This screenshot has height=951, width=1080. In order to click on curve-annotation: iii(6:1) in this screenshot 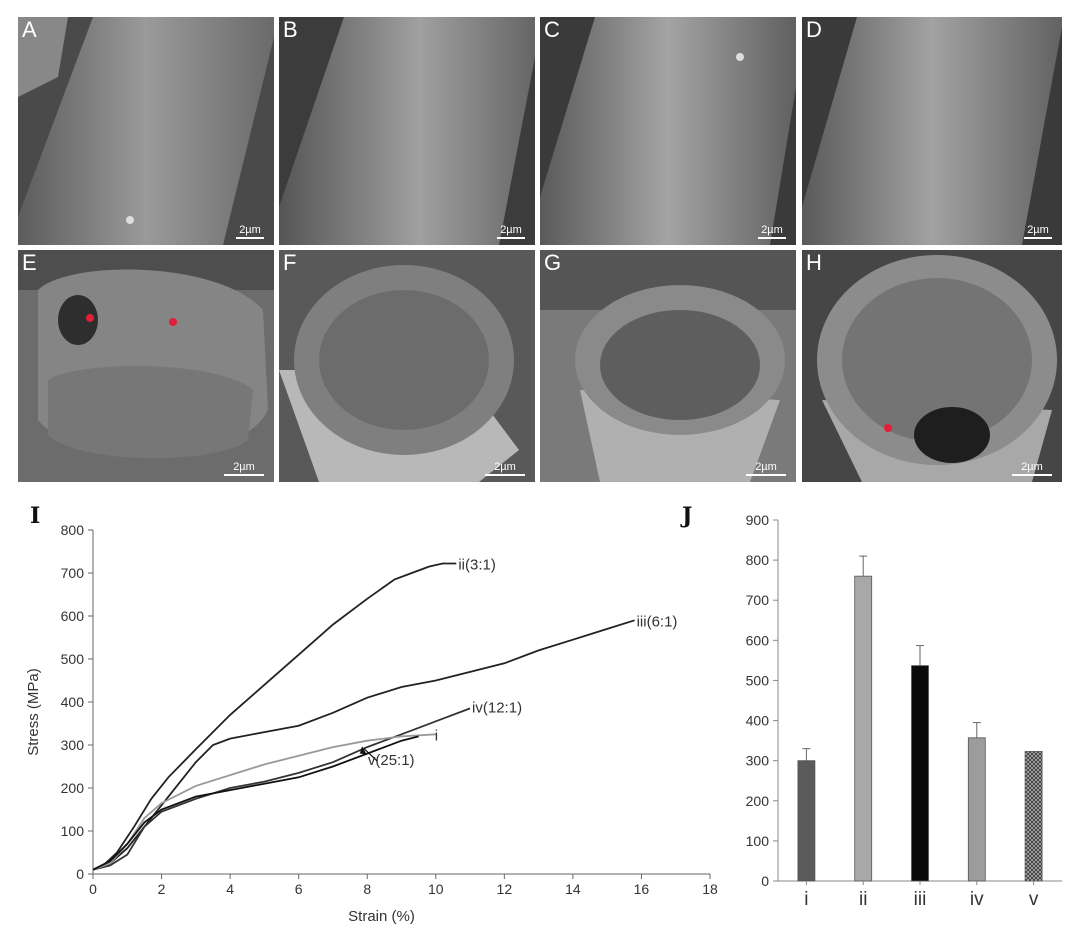, I will do `click(657, 621)`.